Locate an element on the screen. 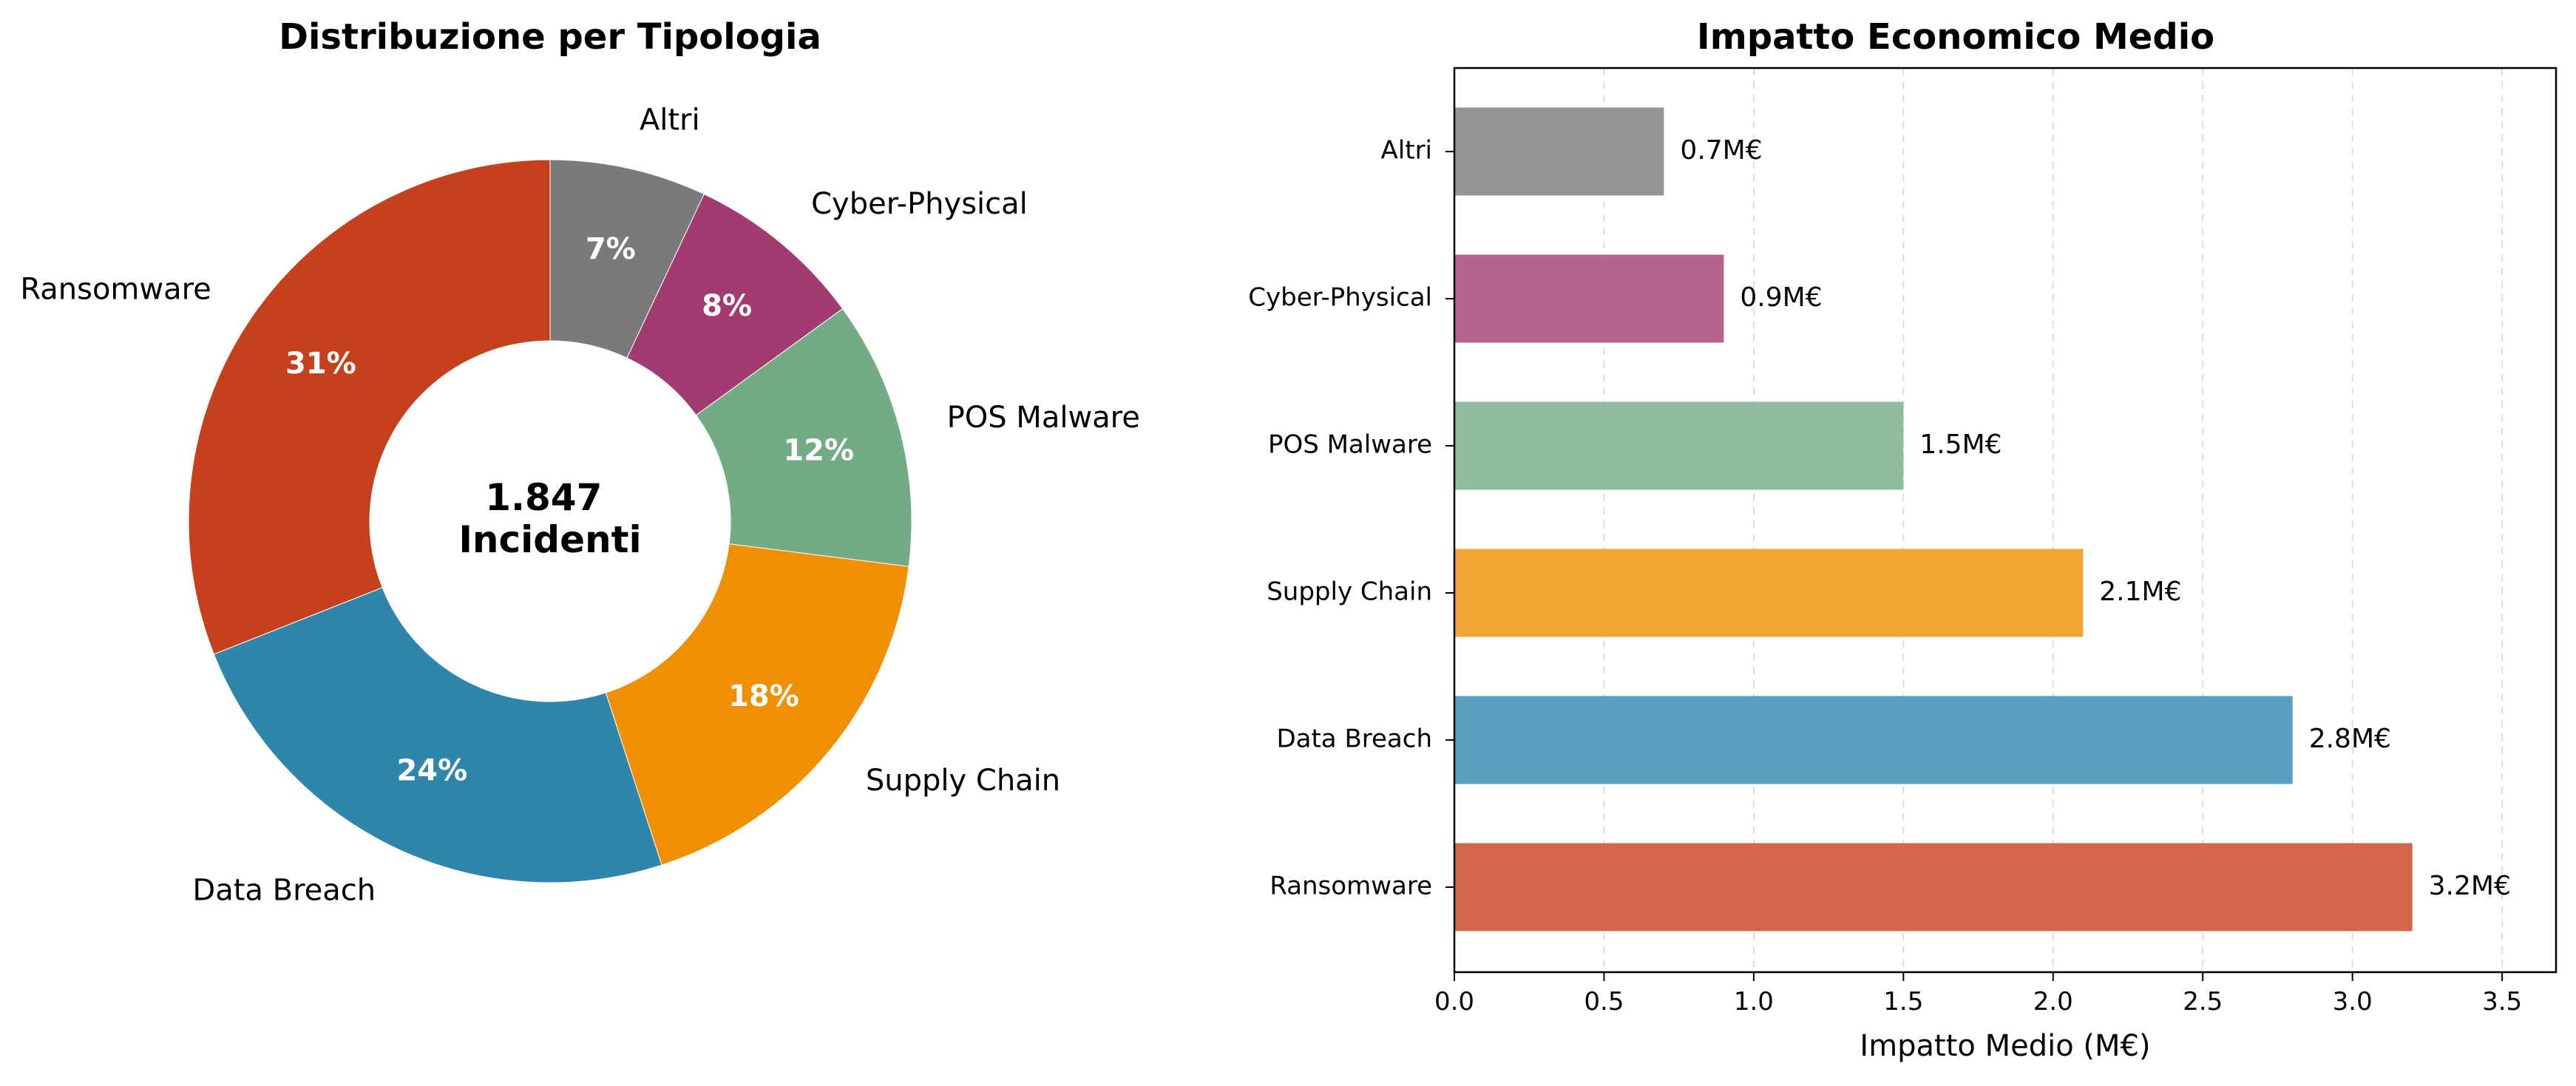 The width and height of the screenshot is (2576, 1086). pie-slice-pos-malware is located at coordinates (803, 437).